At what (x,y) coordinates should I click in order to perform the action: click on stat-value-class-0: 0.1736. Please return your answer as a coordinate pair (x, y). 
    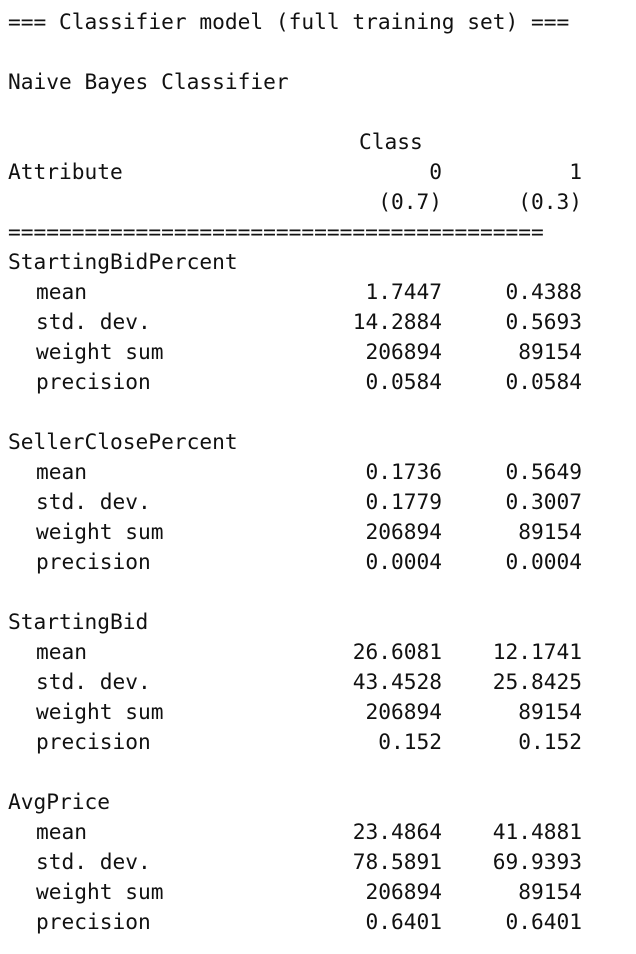
    Looking at the image, I should click on (403, 471).